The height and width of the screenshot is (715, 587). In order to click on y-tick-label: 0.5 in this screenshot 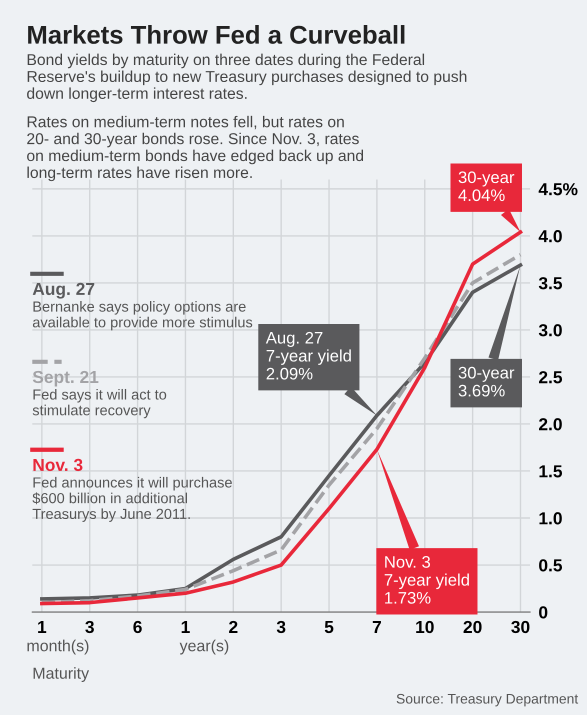, I will do `click(550, 565)`.